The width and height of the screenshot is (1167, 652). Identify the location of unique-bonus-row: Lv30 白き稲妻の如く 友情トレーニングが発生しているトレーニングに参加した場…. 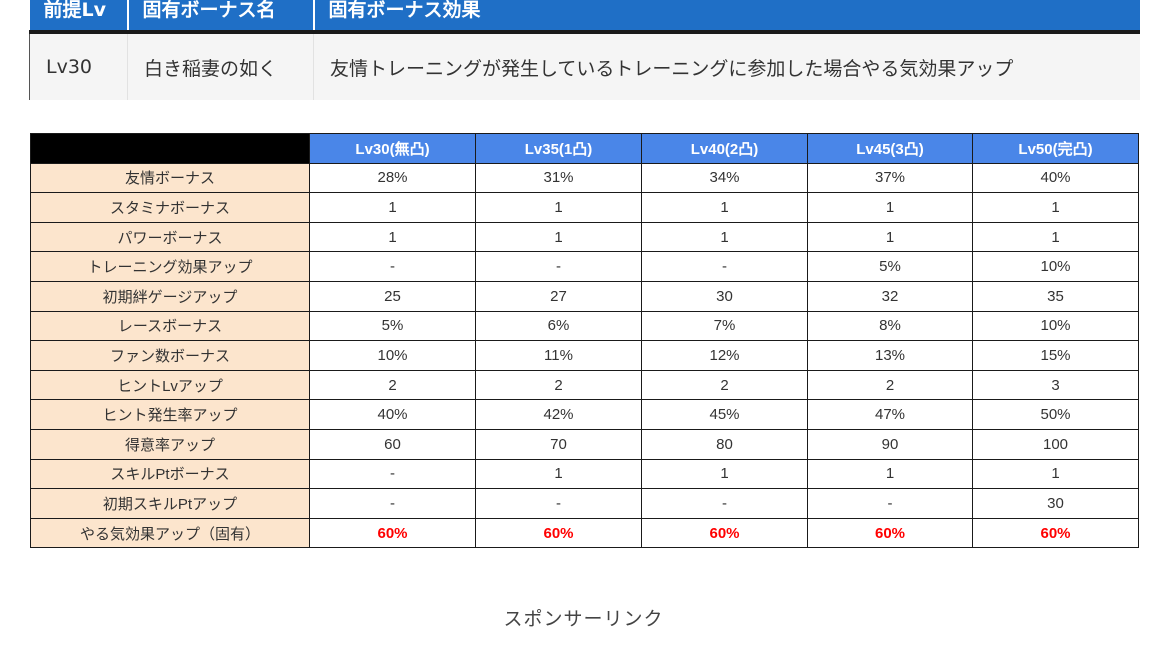
(584, 66).